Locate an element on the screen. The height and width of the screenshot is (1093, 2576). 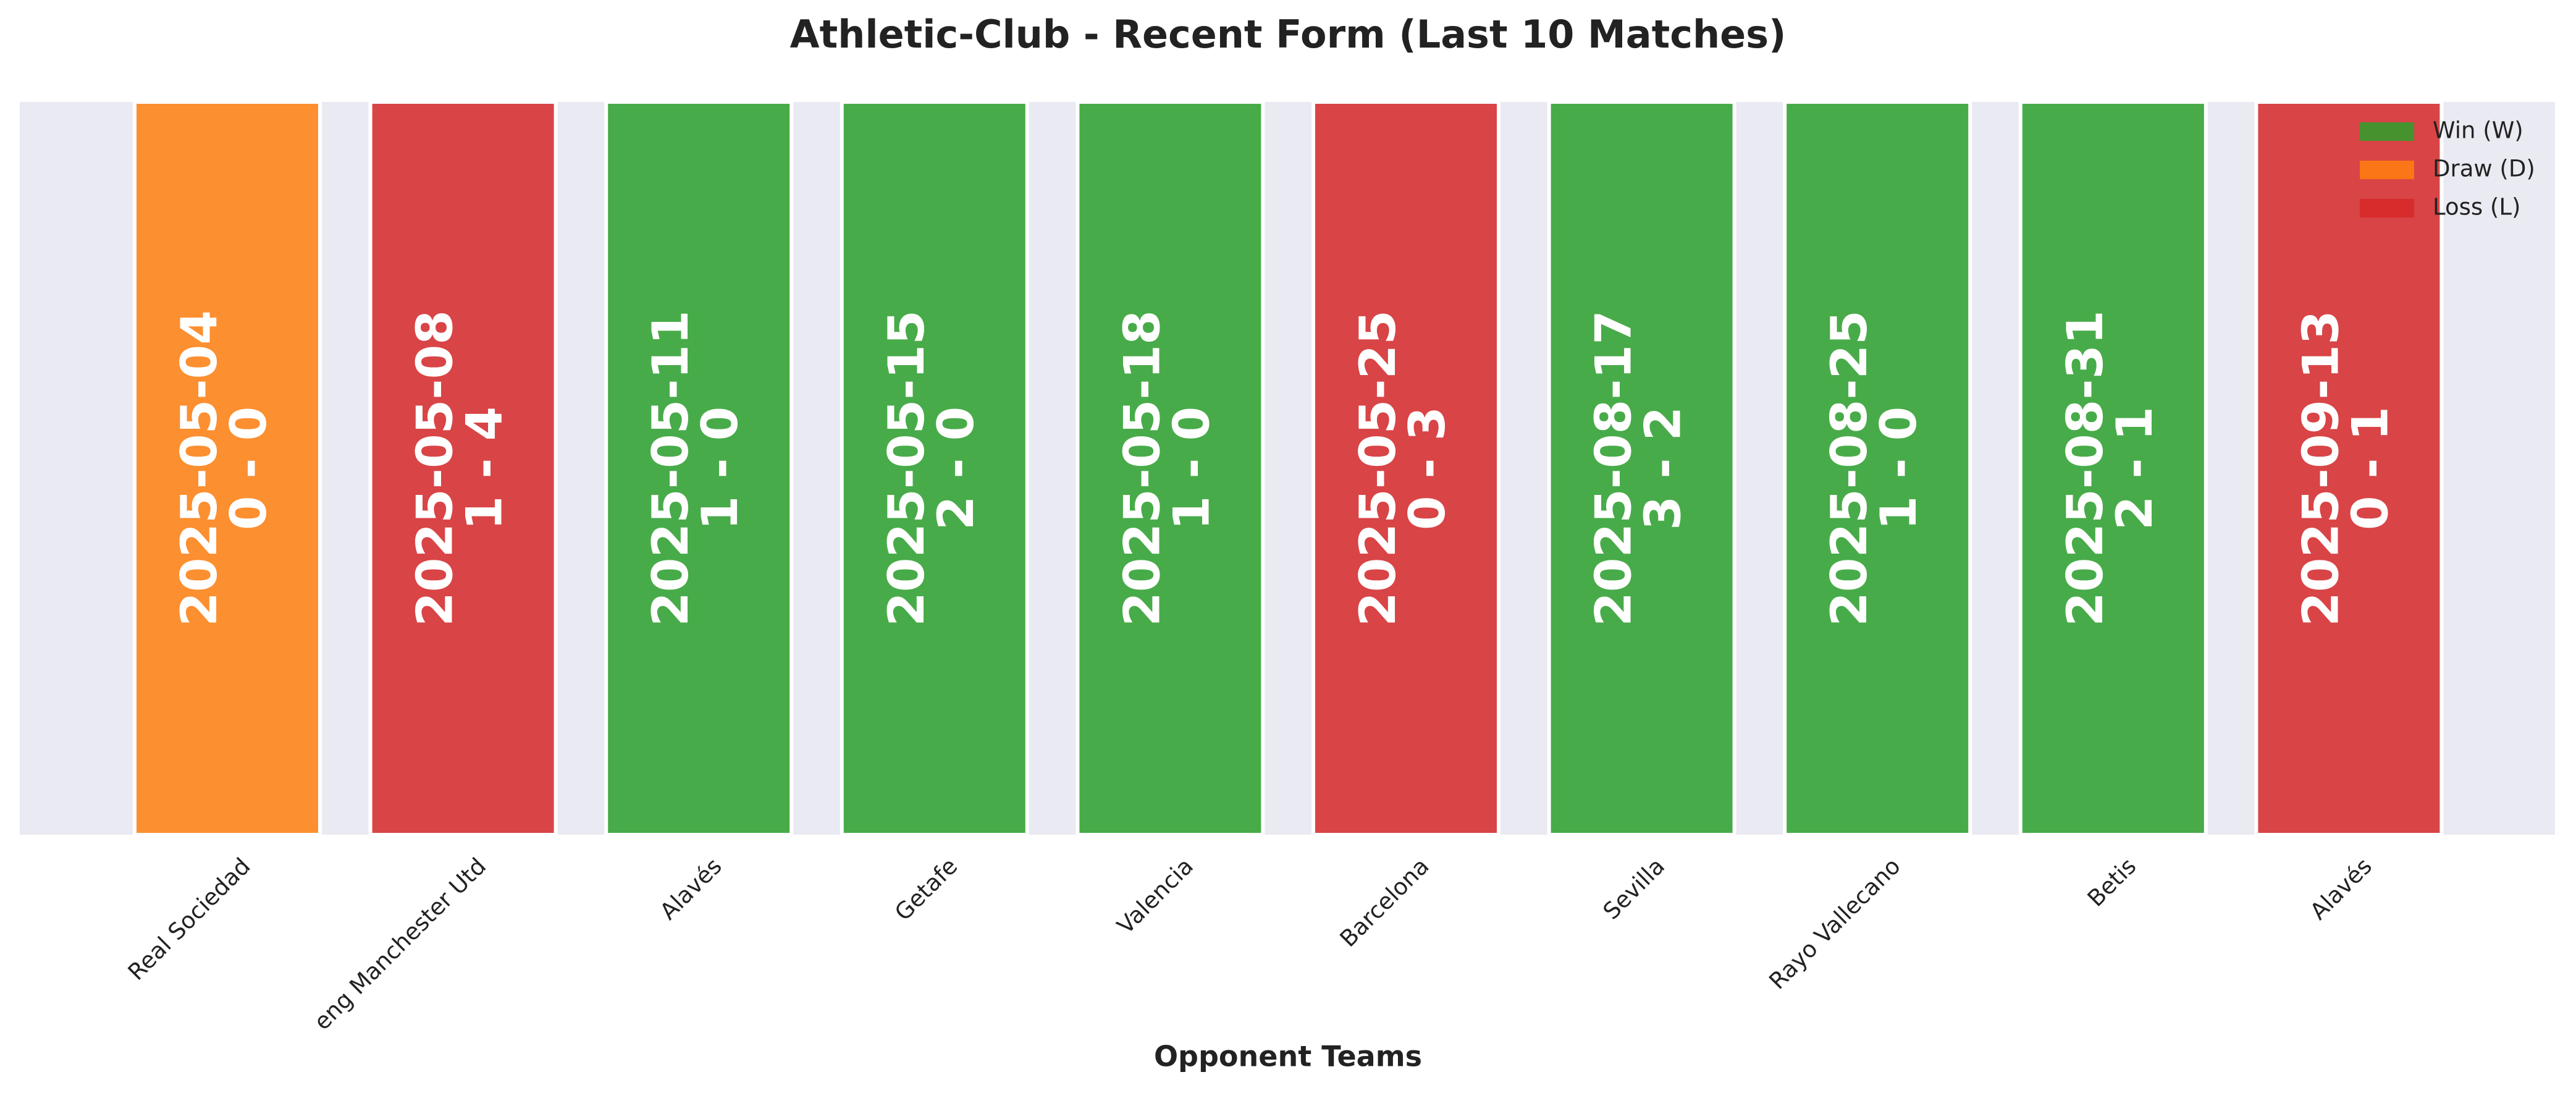
bar-date: 2025-08-25 is located at coordinates (1849, 469).